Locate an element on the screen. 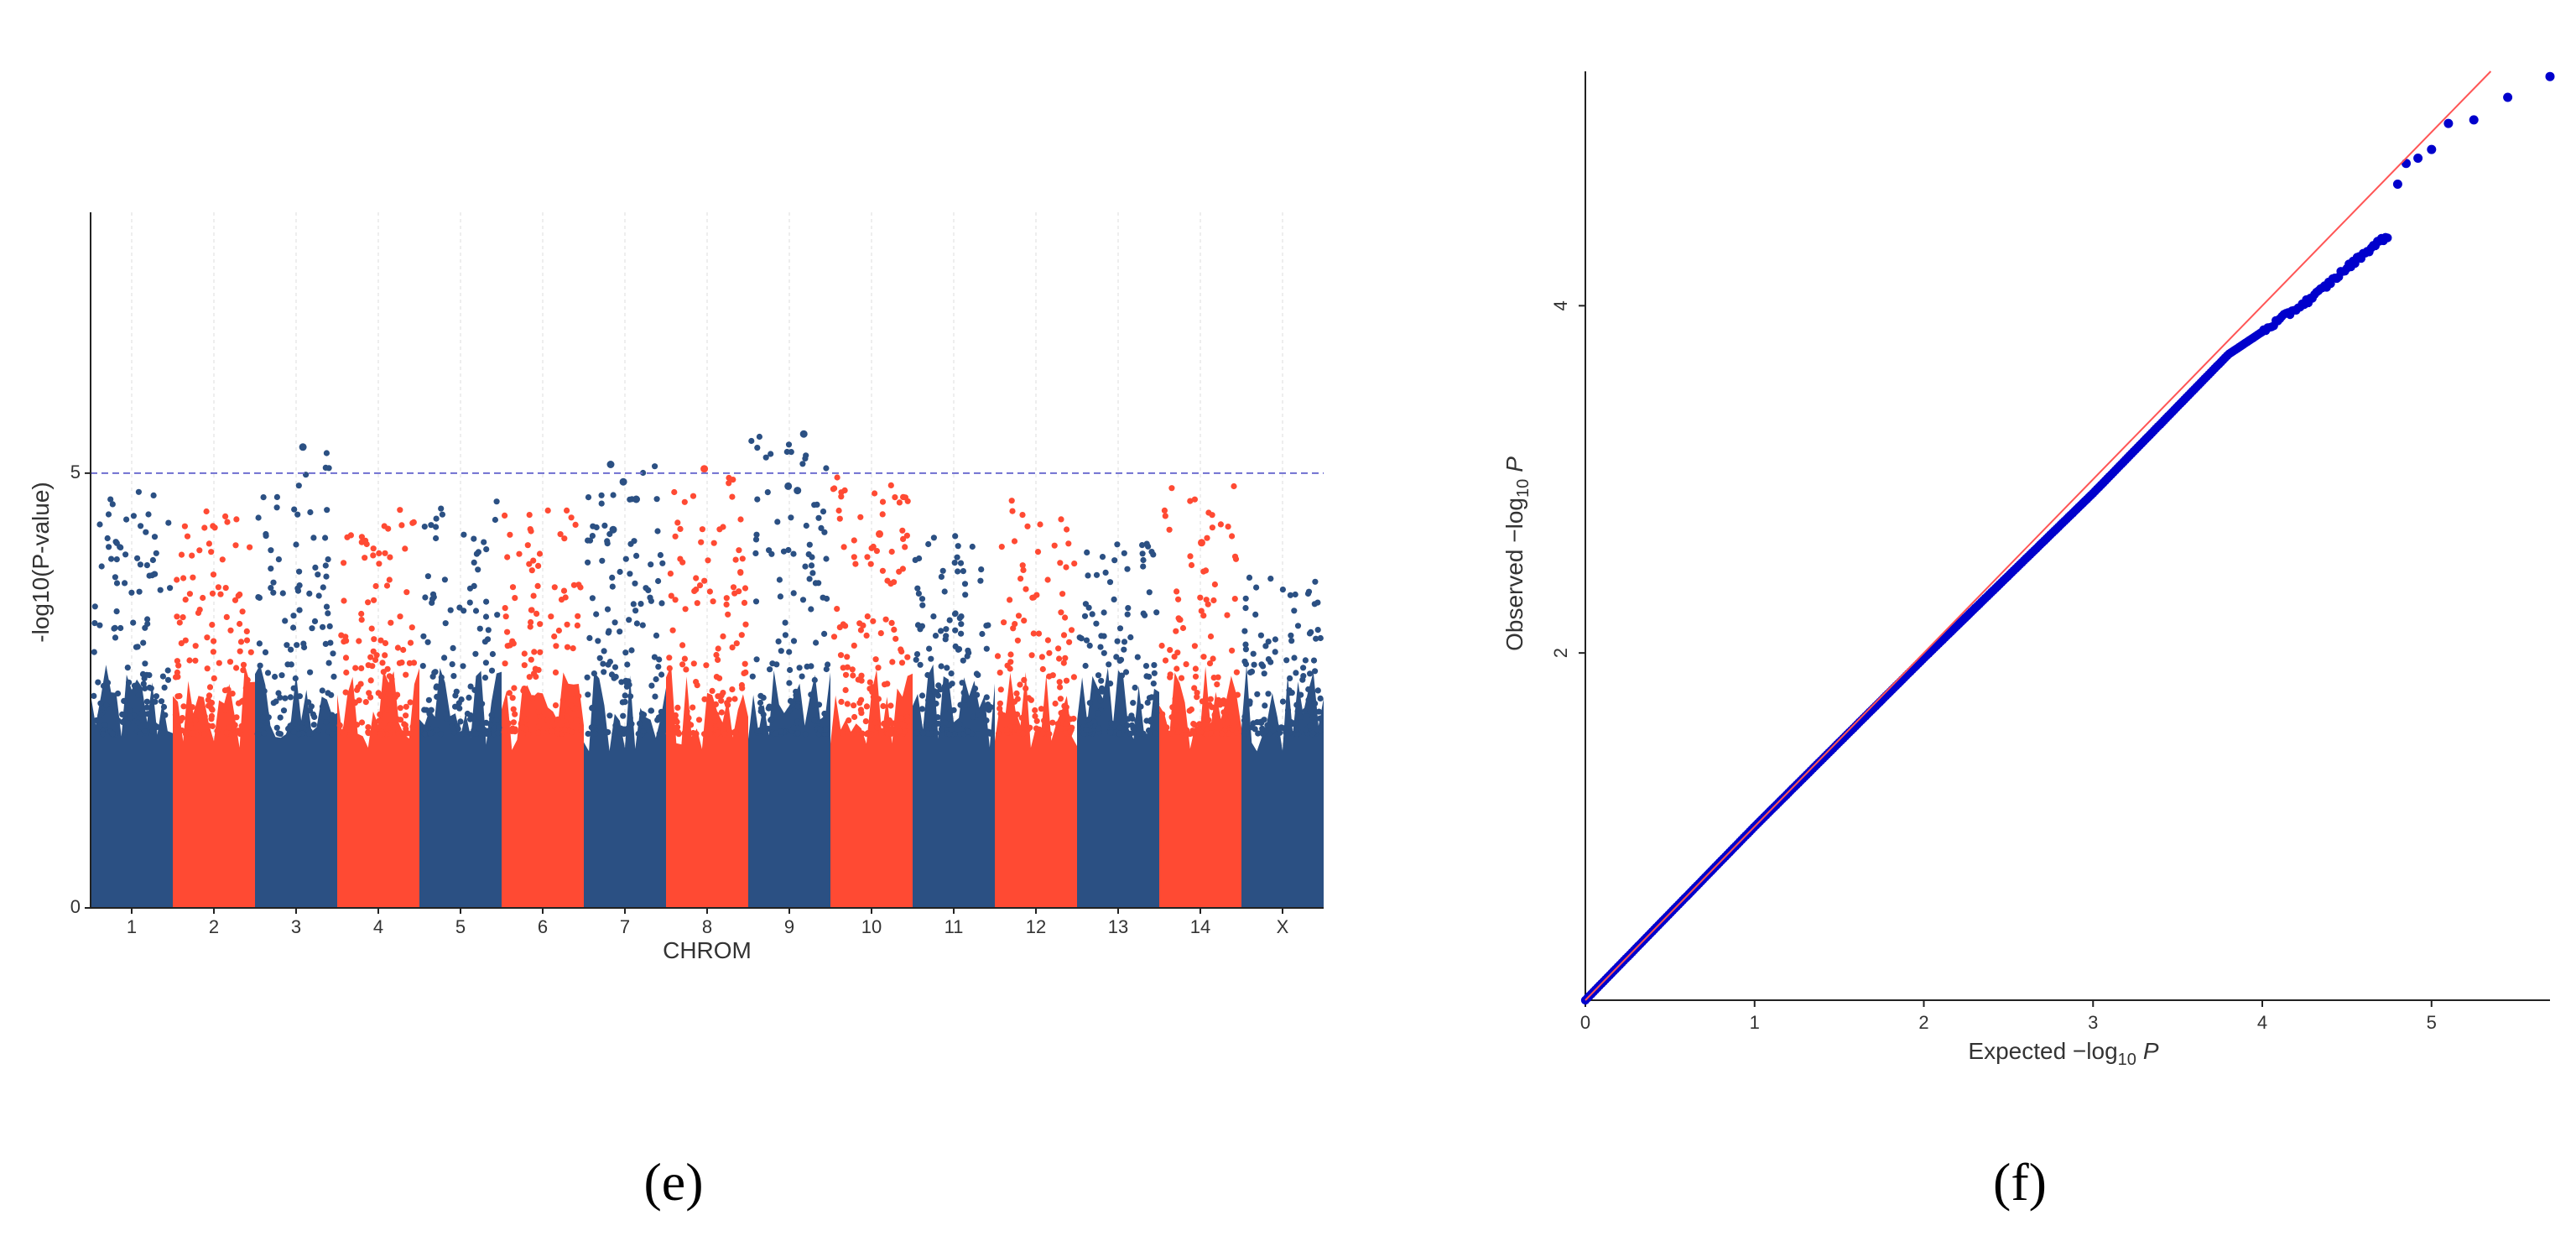 Image resolution: width=2576 pixels, height=1236 pixels. qq-y-tick-4: 4 is located at coordinates (1560, 305).